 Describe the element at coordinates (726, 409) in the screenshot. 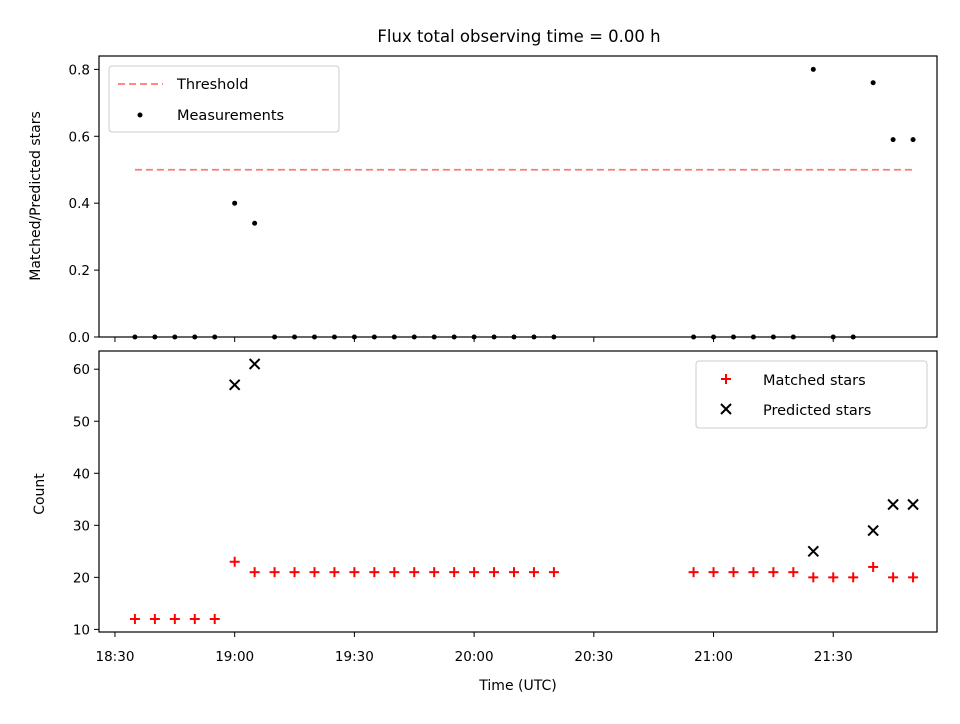

I see `legend-predicted-swatch` at that location.